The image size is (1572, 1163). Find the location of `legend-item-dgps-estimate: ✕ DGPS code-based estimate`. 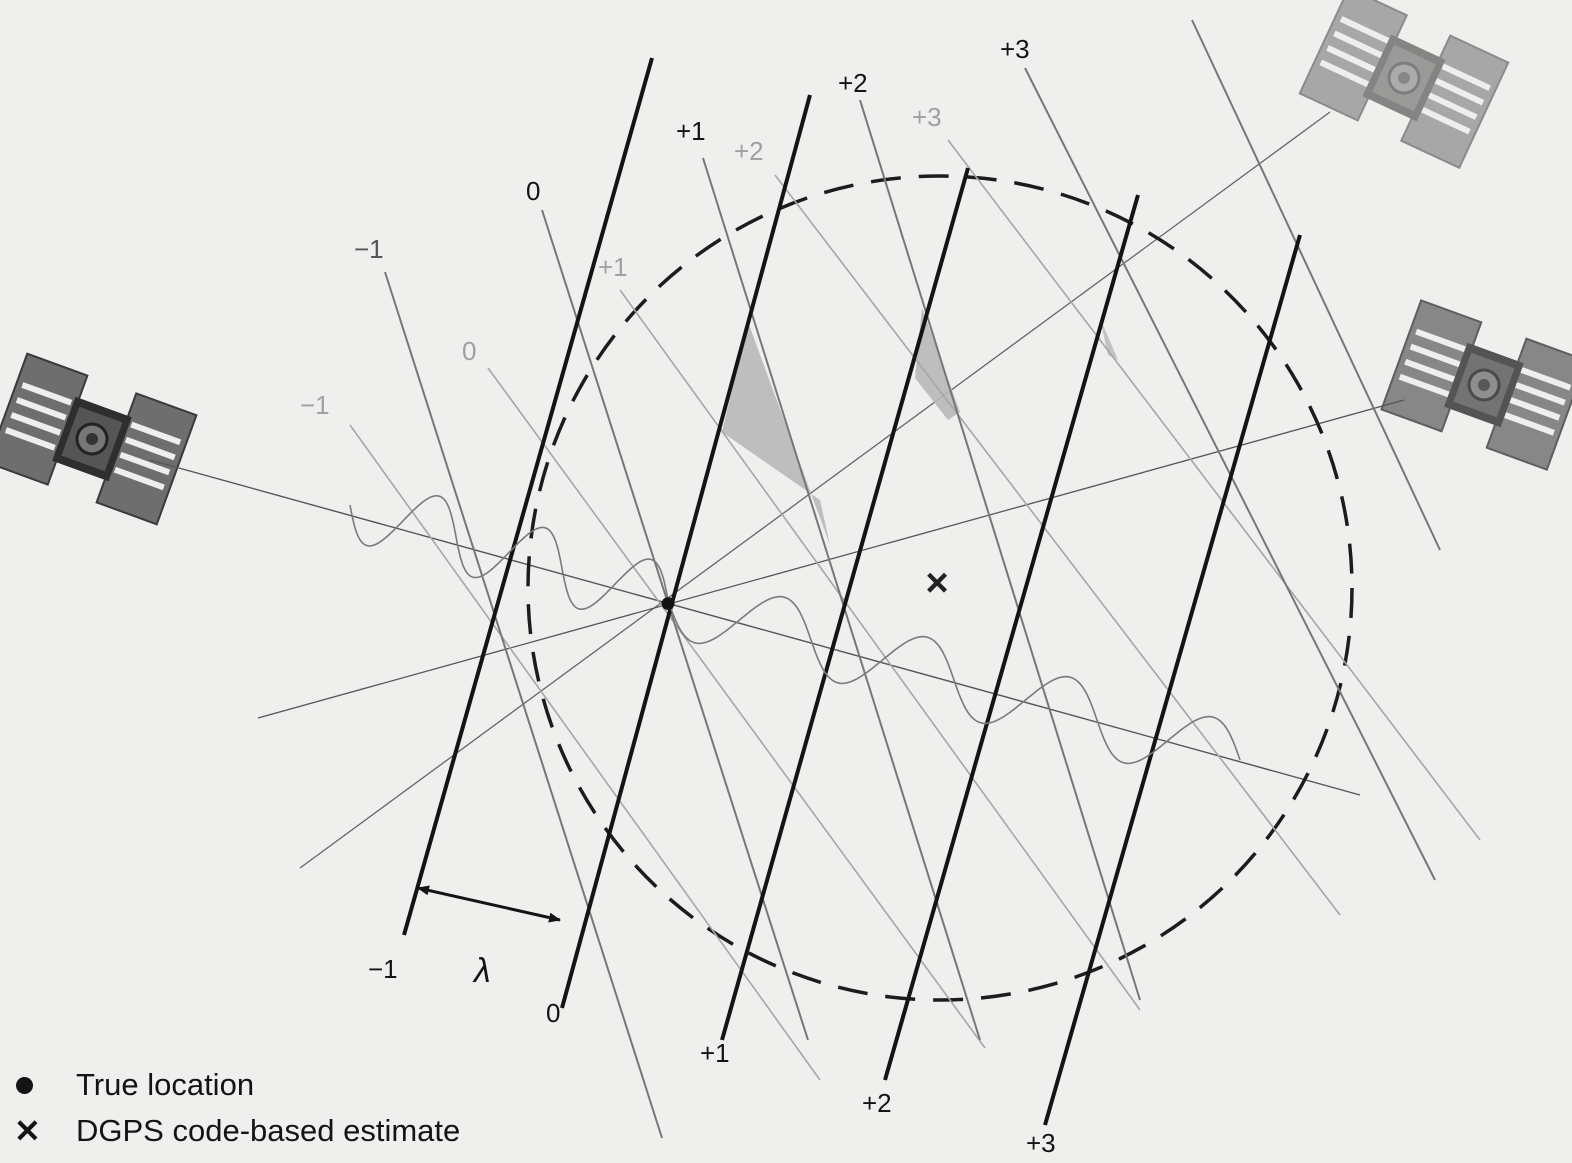

legend-item-dgps-estimate: ✕ DGPS code-based estimate is located at coordinates (237, 1131).